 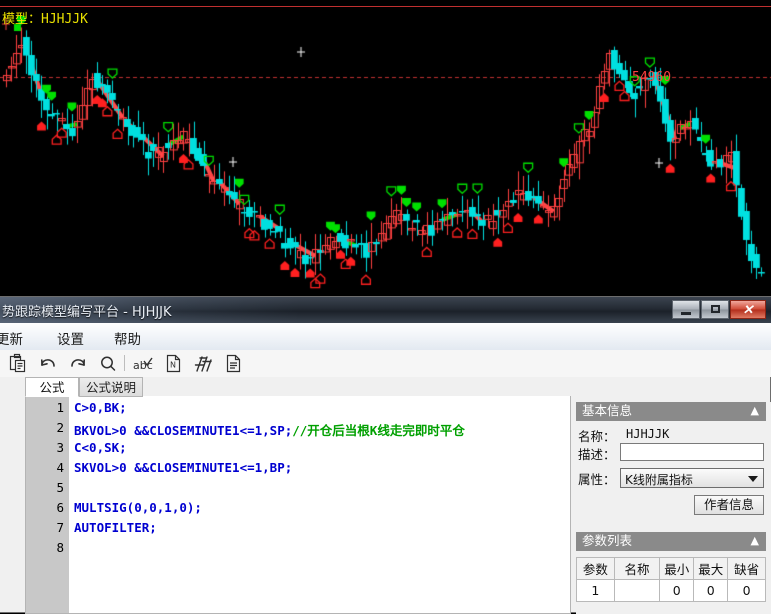 I want to click on code-line: MULTSIG(0,0,1,0);, so click(x=138, y=507).